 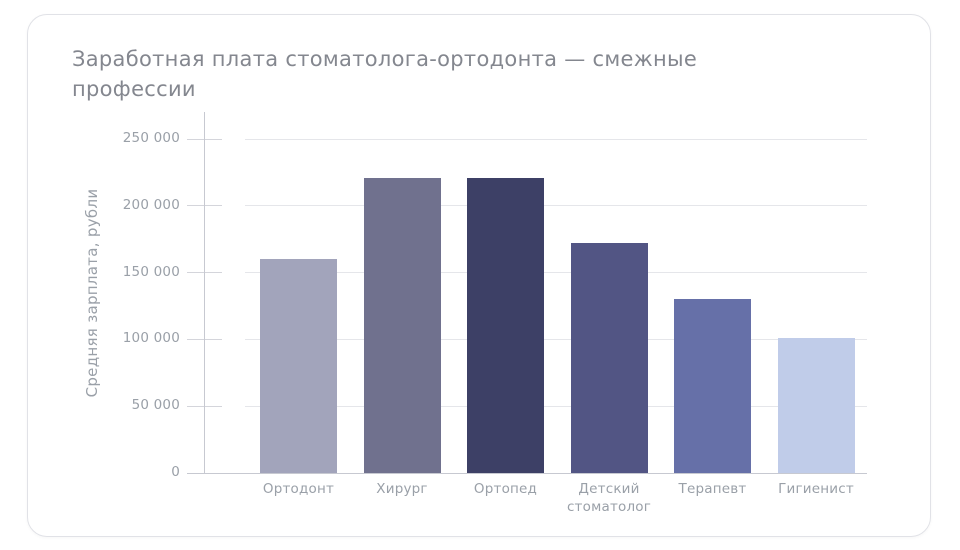 I want to click on y-tick-label: 100 000, so click(x=151, y=338).